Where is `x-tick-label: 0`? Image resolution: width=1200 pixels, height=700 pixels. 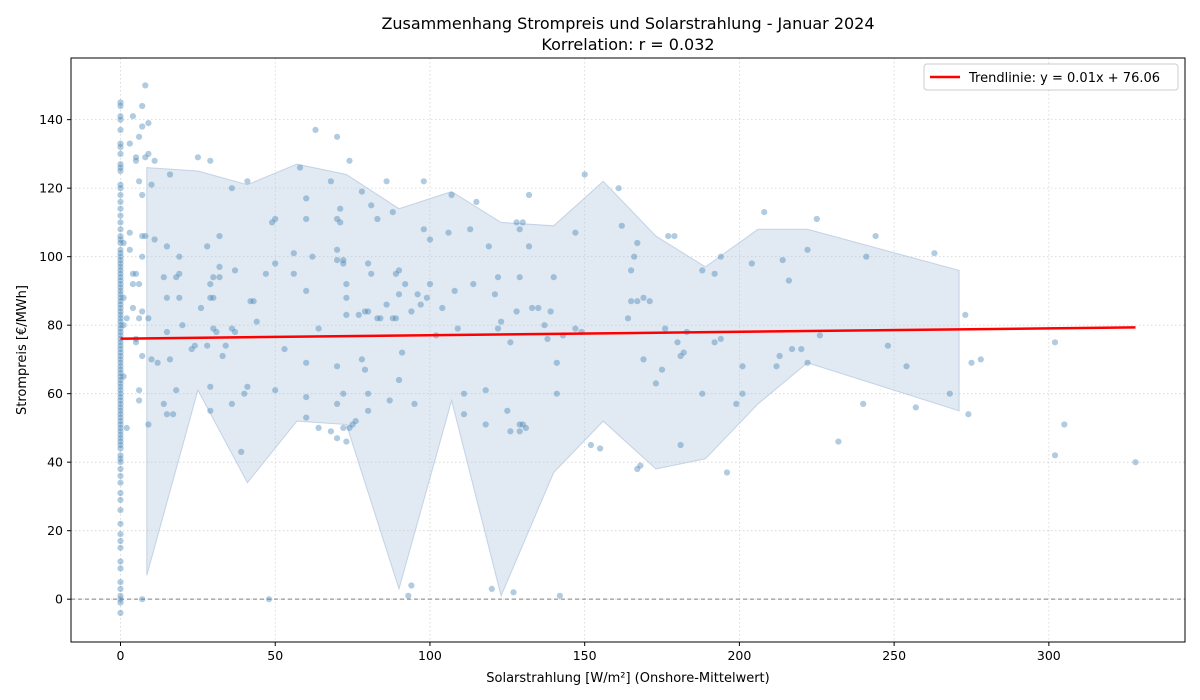 x-tick-label: 0 is located at coordinates (121, 655).